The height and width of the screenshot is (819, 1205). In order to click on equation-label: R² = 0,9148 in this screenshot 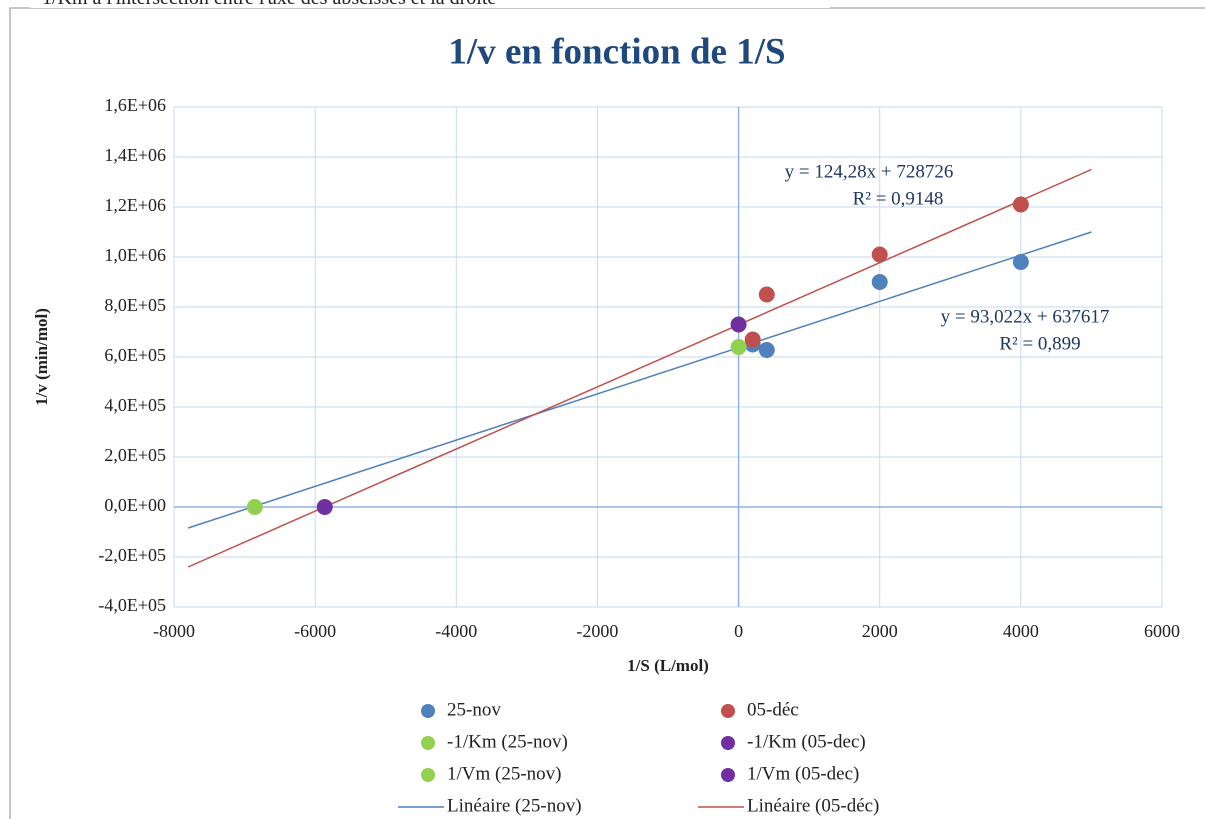, I will do `click(898, 198)`.